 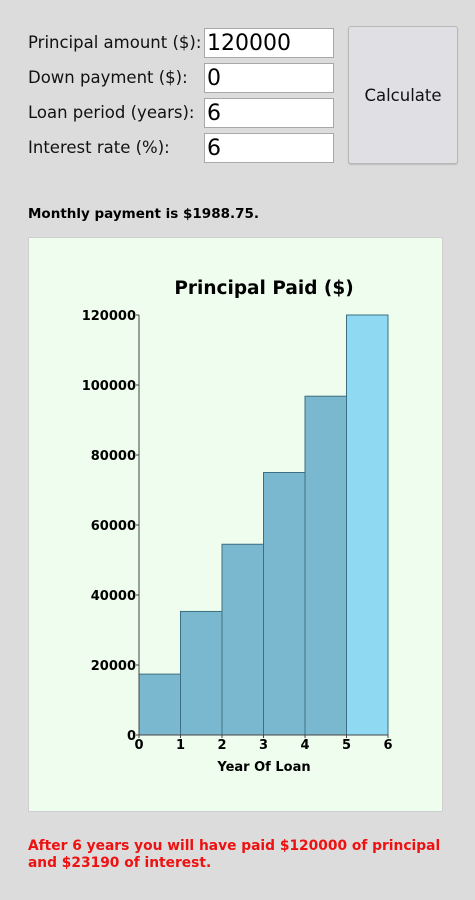 I want to click on y-tick-label: 120000, so click(x=109, y=316).